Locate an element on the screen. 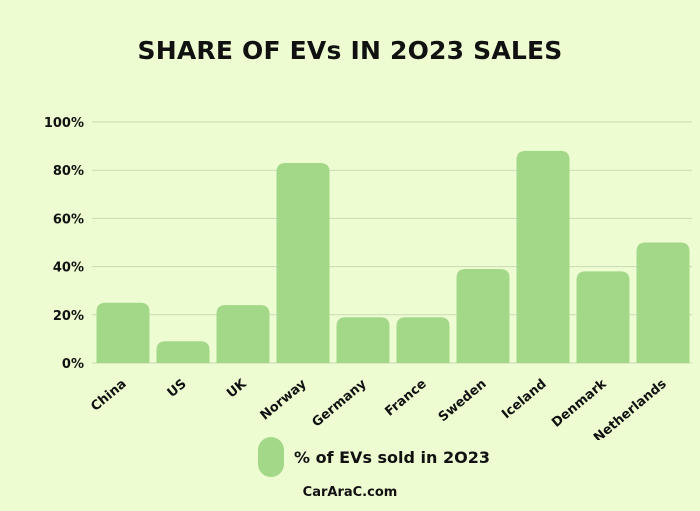 Image resolution: width=700 pixels, height=511 pixels. bar-denmark is located at coordinates (603, 317).